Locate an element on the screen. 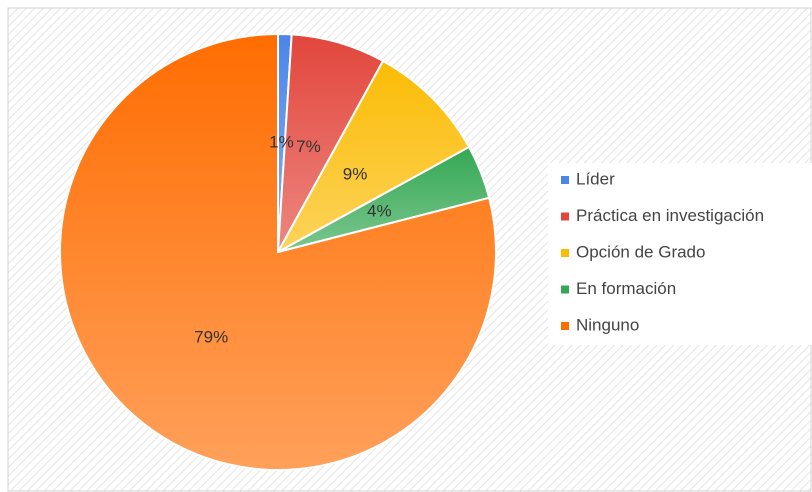 The image size is (812, 492). data-label: 4% is located at coordinates (379, 210).